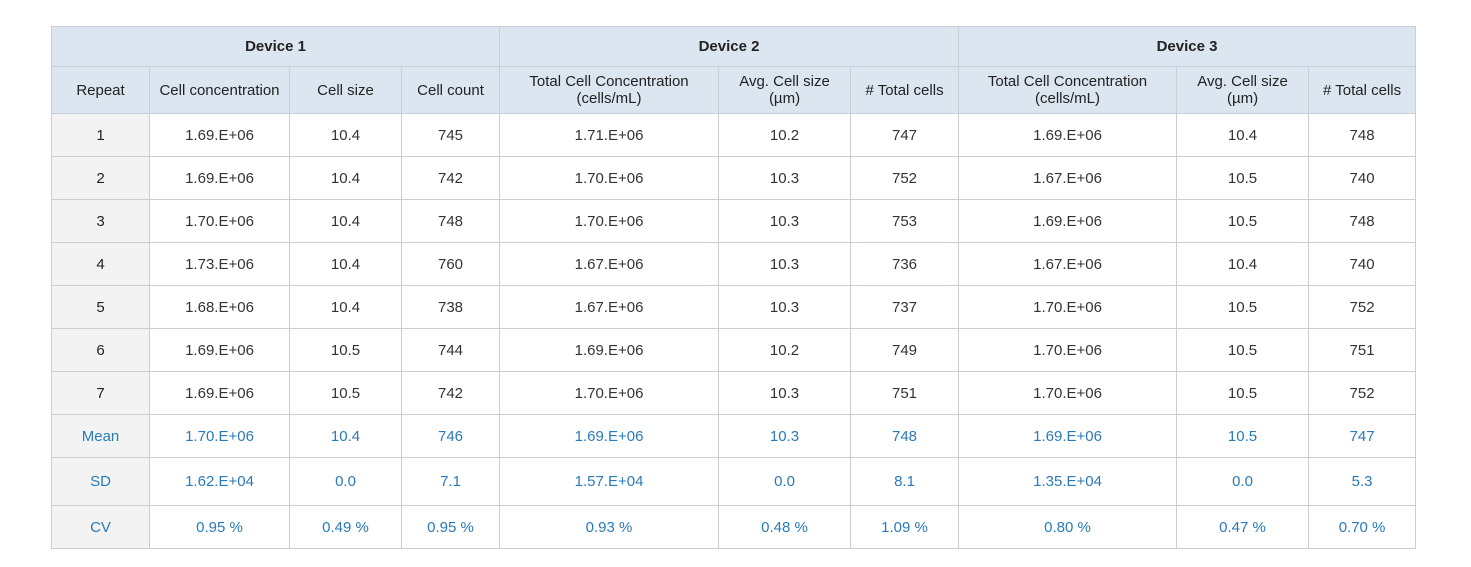  What do you see at coordinates (450, 481) in the screenshot?
I see `table-cell: 7.1` at bounding box center [450, 481].